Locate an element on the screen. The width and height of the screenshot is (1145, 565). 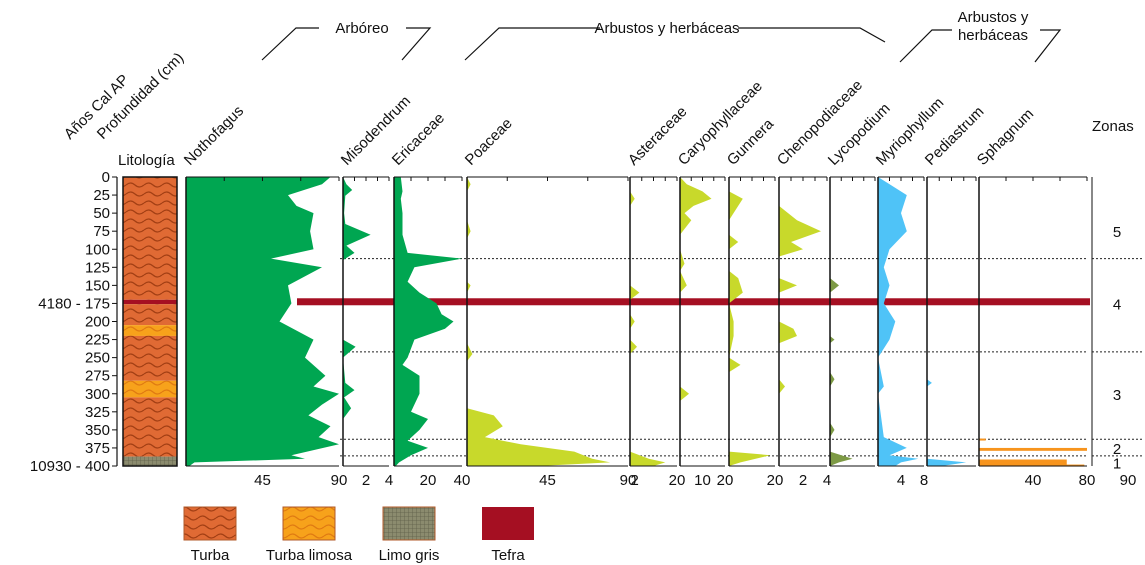
series-area-nothofagus is located at coordinates (262, 321).